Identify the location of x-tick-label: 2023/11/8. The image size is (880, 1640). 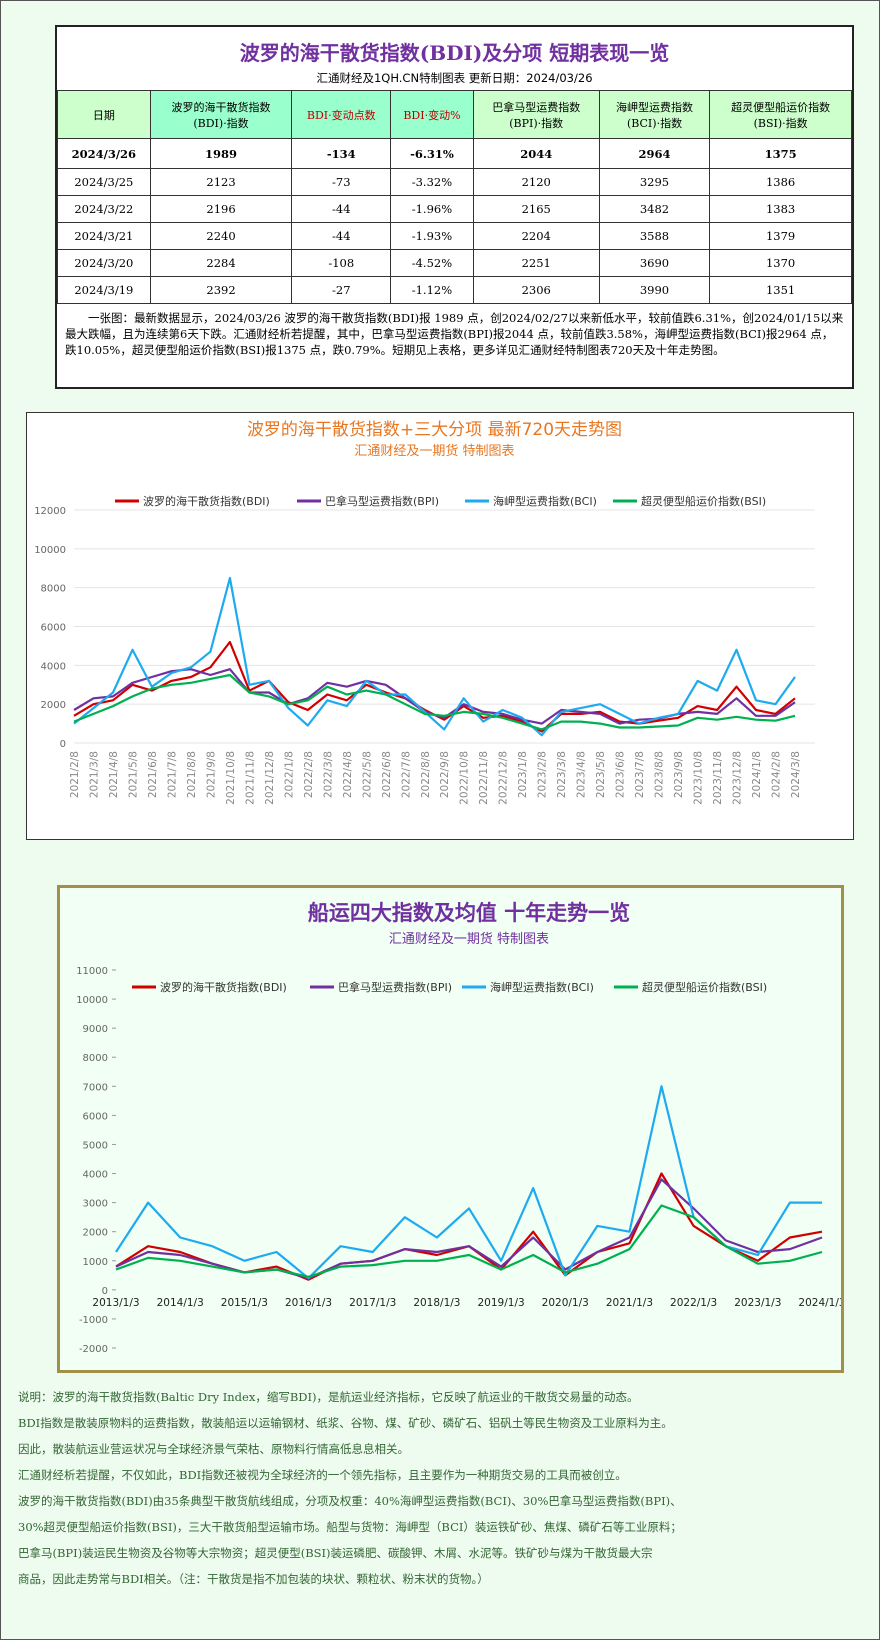
(718, 778).